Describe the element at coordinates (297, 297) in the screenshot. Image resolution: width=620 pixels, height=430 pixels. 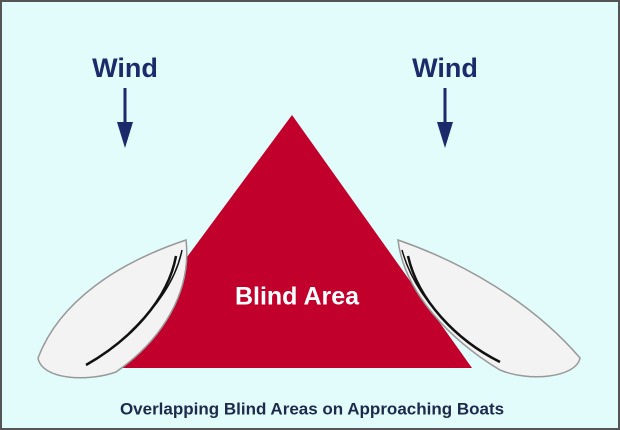
I see `area-label: Blind Area` at that location.